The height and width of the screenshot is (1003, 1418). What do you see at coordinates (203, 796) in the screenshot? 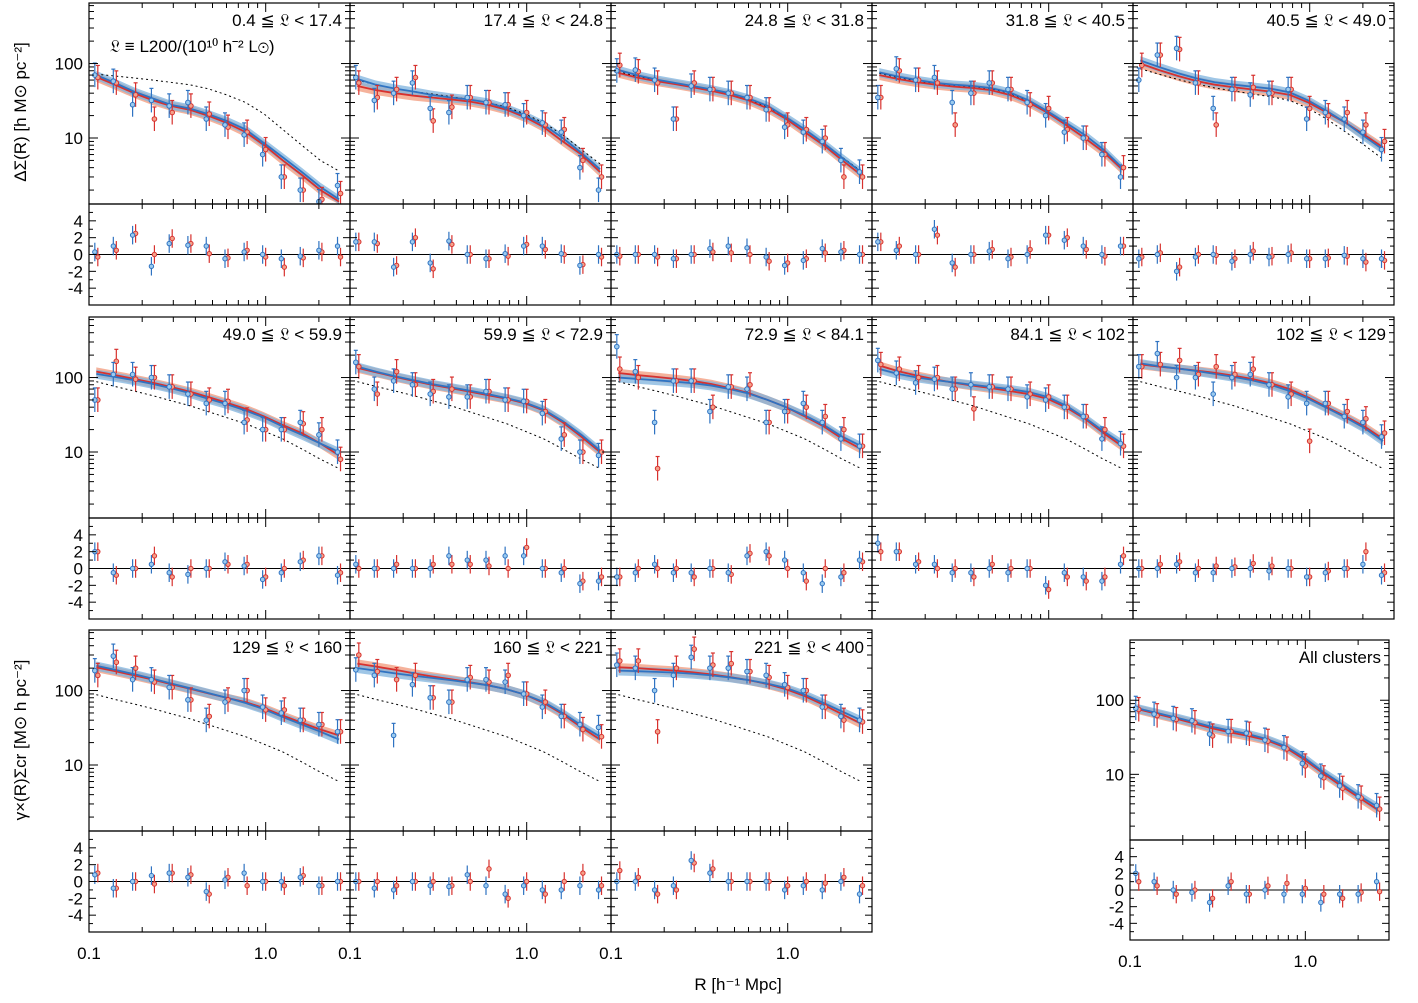
I see `panel-11: 129 ≦ 𝔏 < 160 10 100 420-2-4 0.1 1.0` at bounding box center [203, 796].